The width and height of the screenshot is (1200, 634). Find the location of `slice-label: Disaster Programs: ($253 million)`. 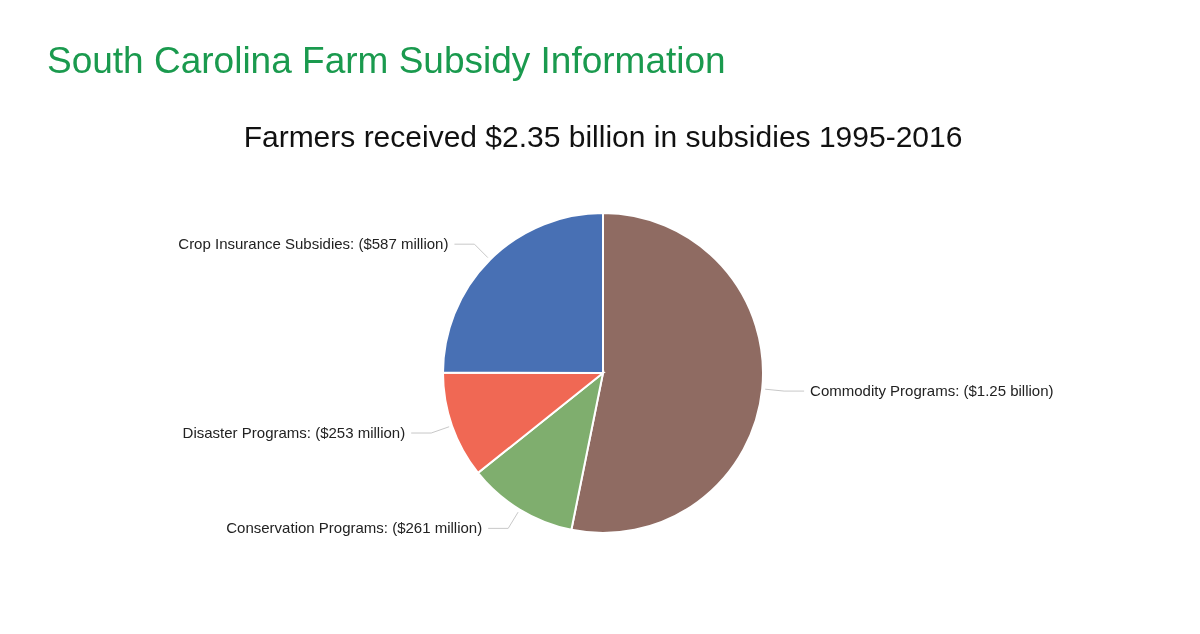

slice-label: Disaster Programs: ($253 million) is located at coordinates (294, 433).